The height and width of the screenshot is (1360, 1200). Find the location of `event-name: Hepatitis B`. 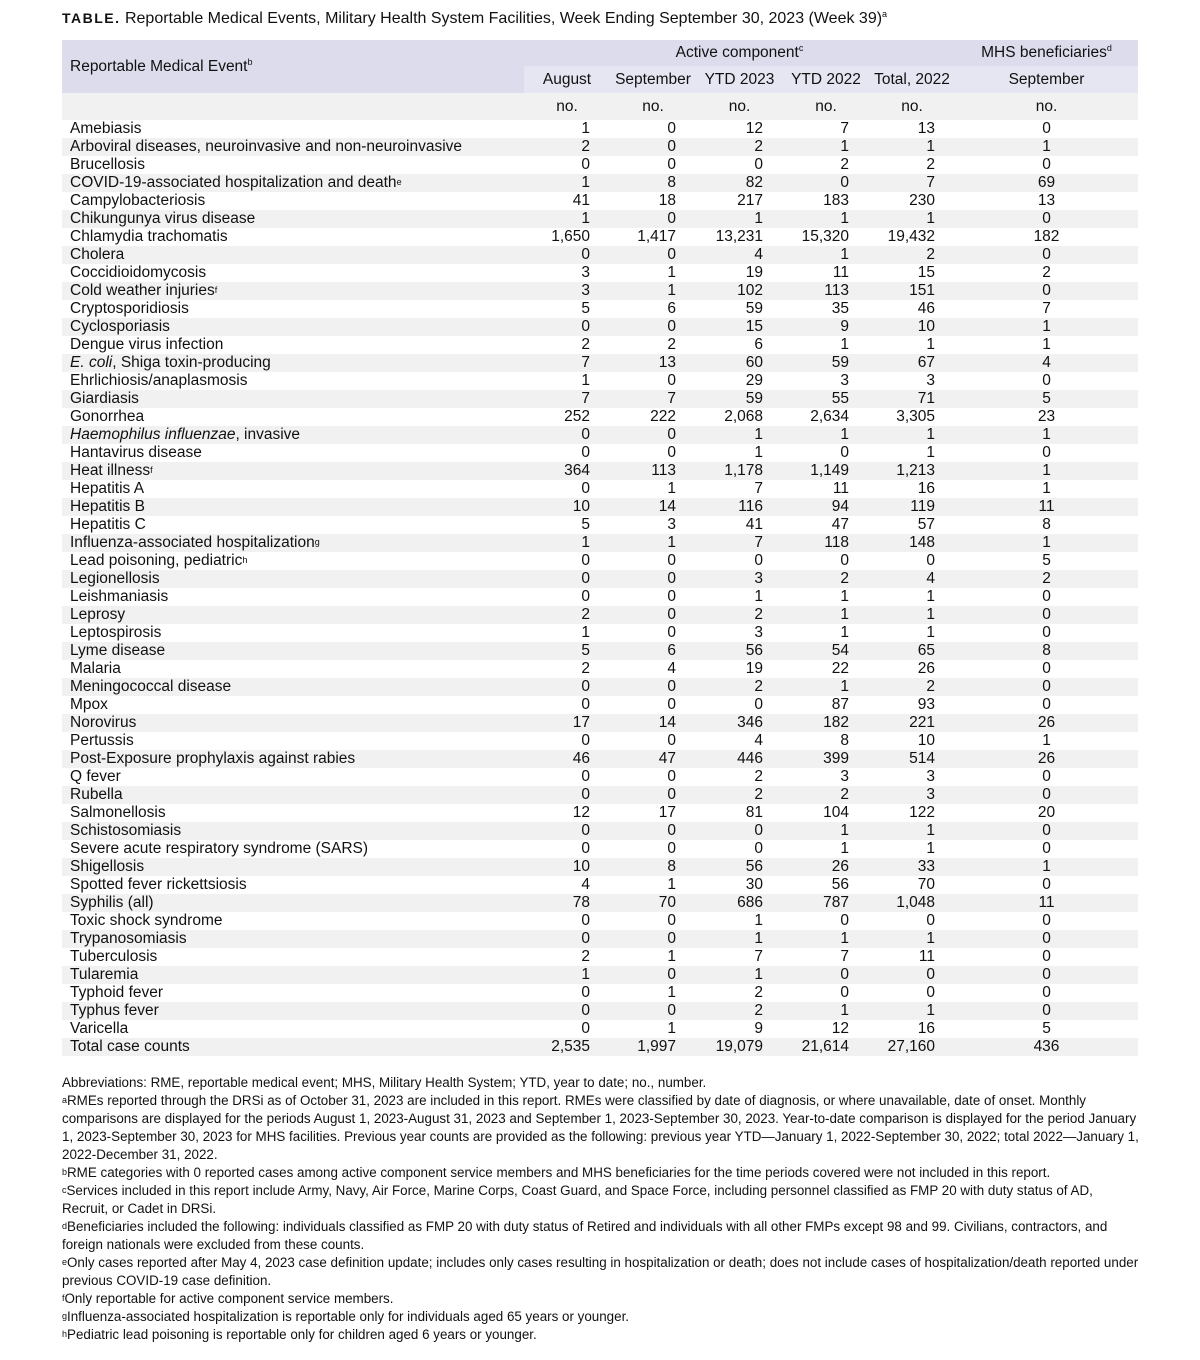

event-name: Hepatitis B is located at coordinates (293, 507).